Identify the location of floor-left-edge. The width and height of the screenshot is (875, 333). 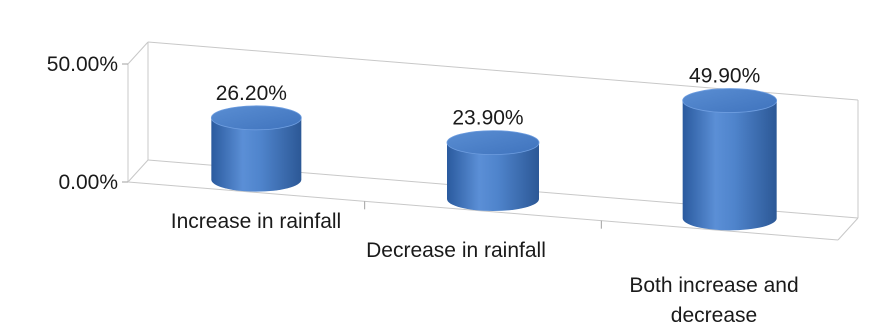
(138, 171).